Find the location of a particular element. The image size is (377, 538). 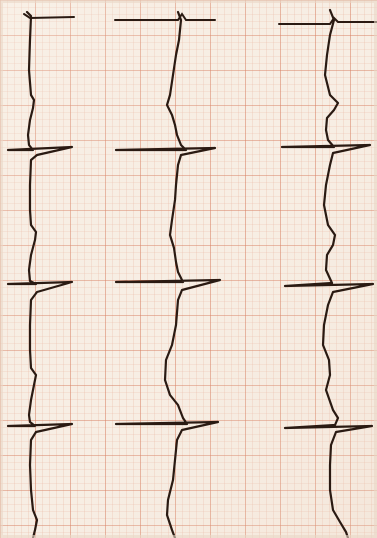

ecg-trace-3-top-spike is located at coordinates (327, 20).